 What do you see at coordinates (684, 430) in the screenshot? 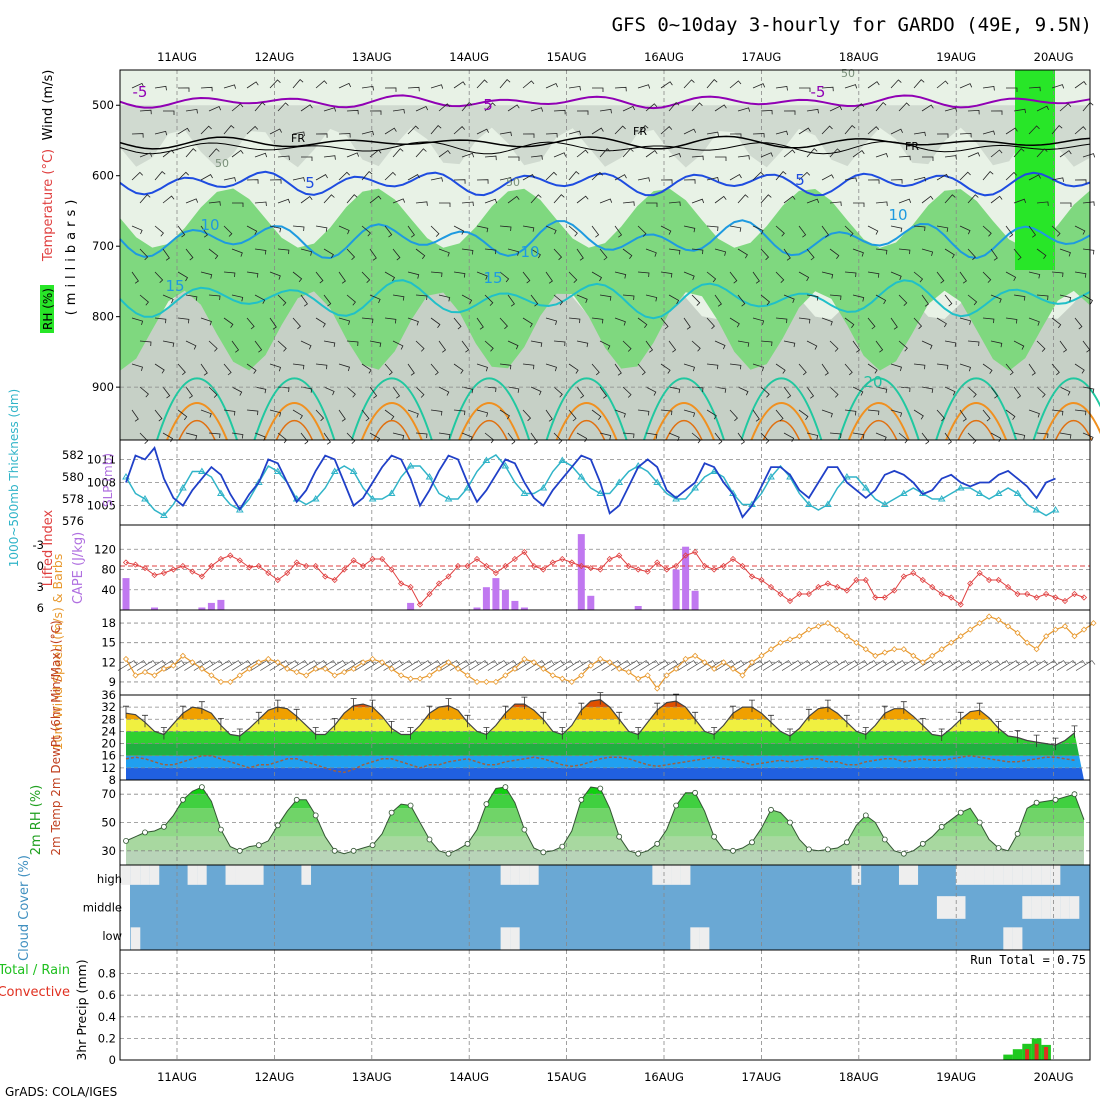
I see `temp-contour-30-arc` at bounding box center [684, 430].